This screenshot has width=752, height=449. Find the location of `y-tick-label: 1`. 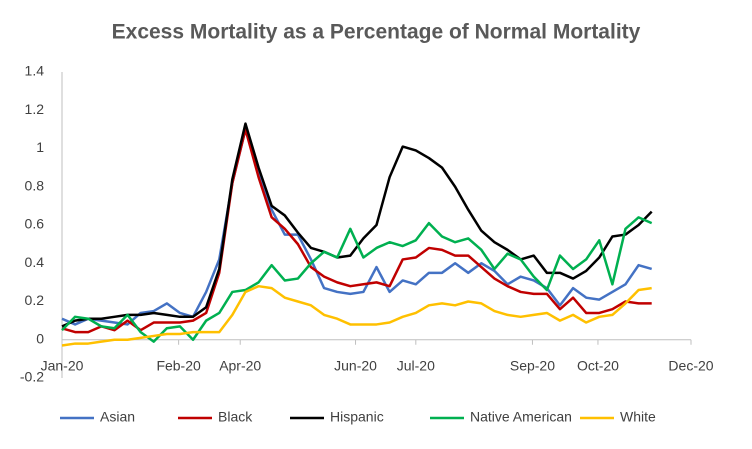

y-tick-label: 1 is located at coordinates (40, 147).